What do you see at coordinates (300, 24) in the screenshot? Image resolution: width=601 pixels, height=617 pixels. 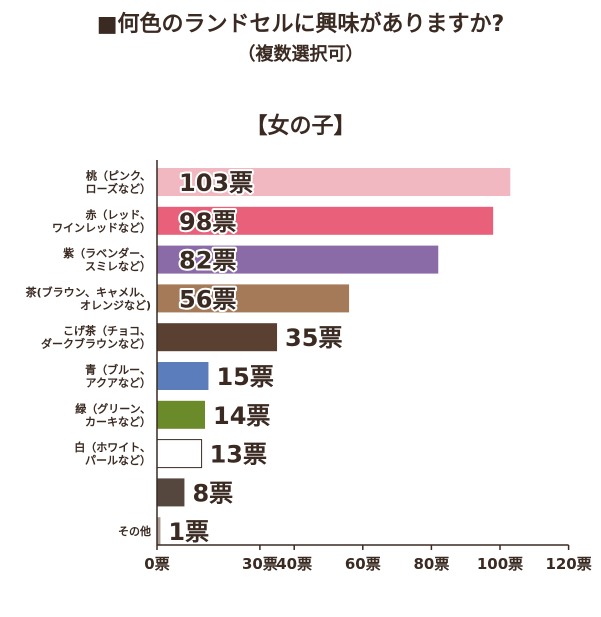 I see `chart-title: ■何色のランドセルに興味がありますか?` at bounding box center [300, 24].